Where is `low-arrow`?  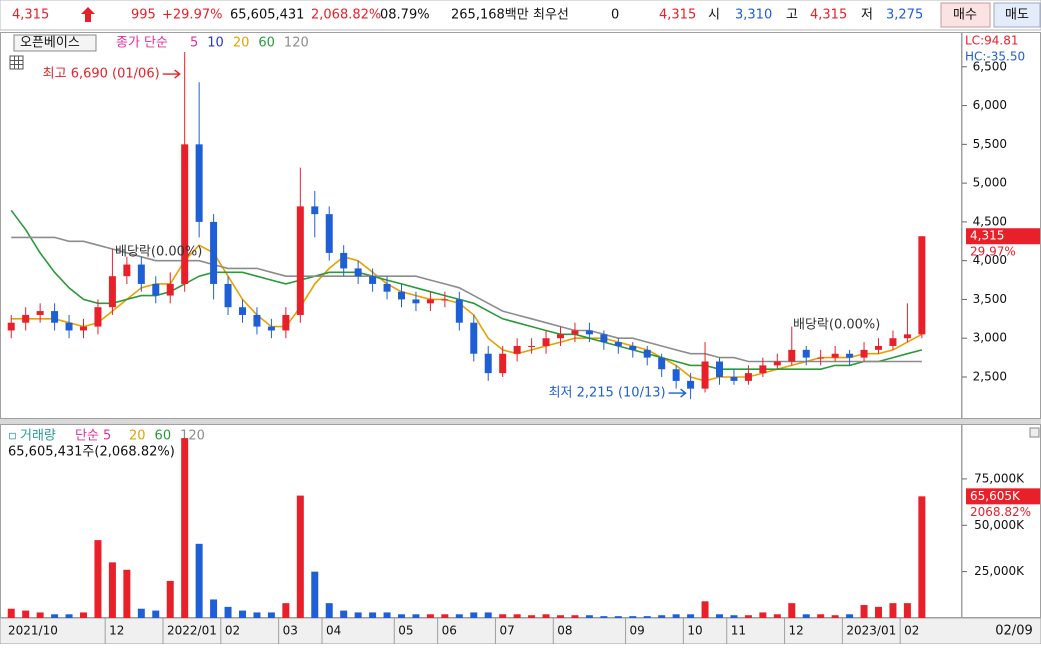
low-arrow is located at coordinates (677, 393).